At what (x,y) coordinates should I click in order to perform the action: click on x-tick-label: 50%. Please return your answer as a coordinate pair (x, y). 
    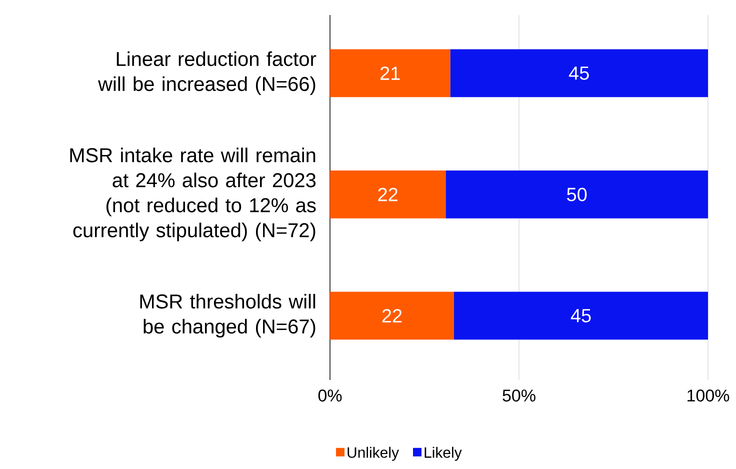
    Looking at the image, I should click on (519, 396).